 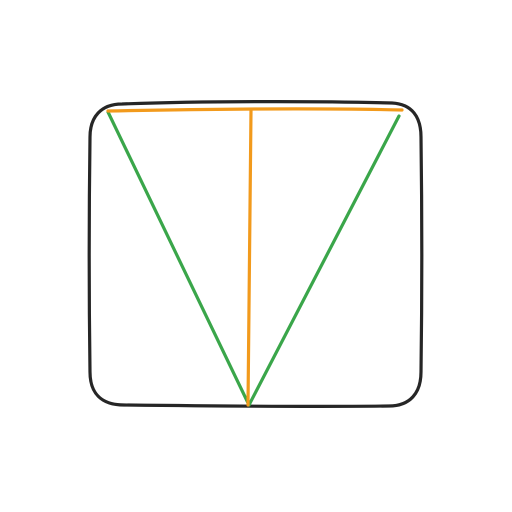 What do you see at coordinates (255, 110) in the screenshot?
I see `orange-top-horizontal-line` at bounding box center [255, 110].